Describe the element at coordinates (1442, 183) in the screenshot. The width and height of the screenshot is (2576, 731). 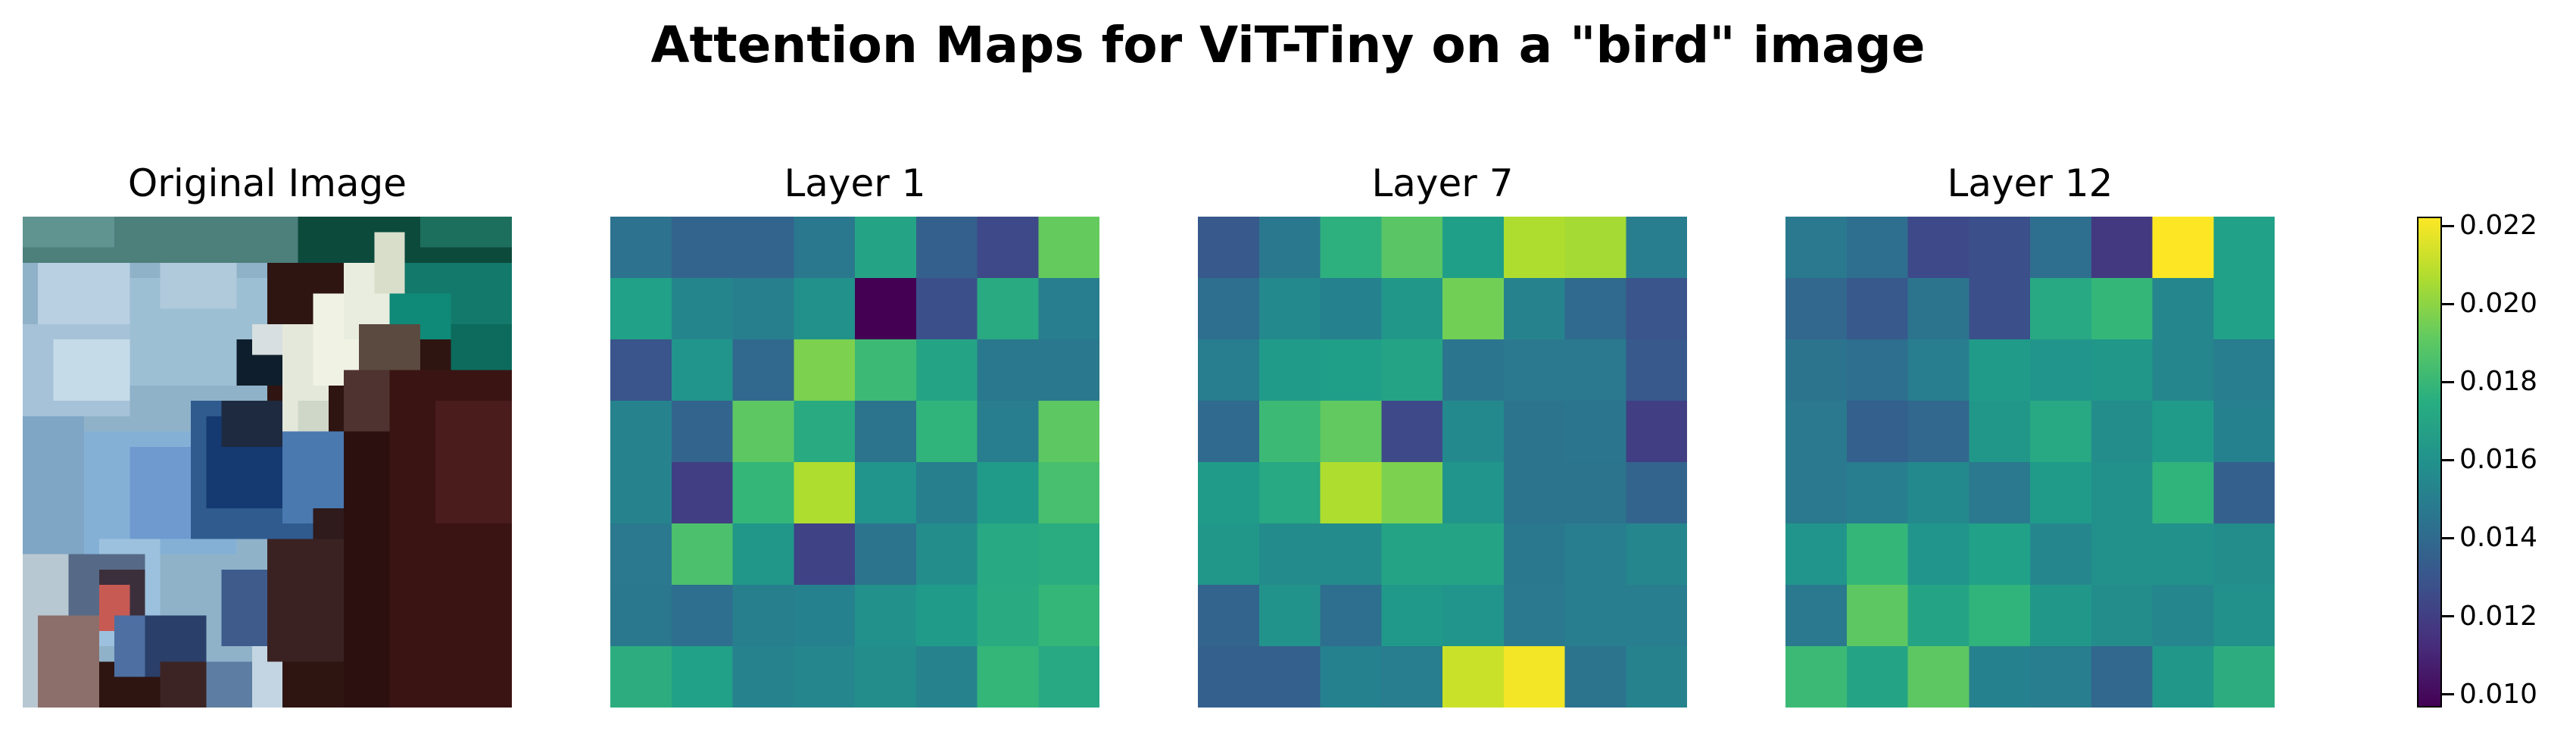
I see `layer-7-title: Layer 7` at that location.